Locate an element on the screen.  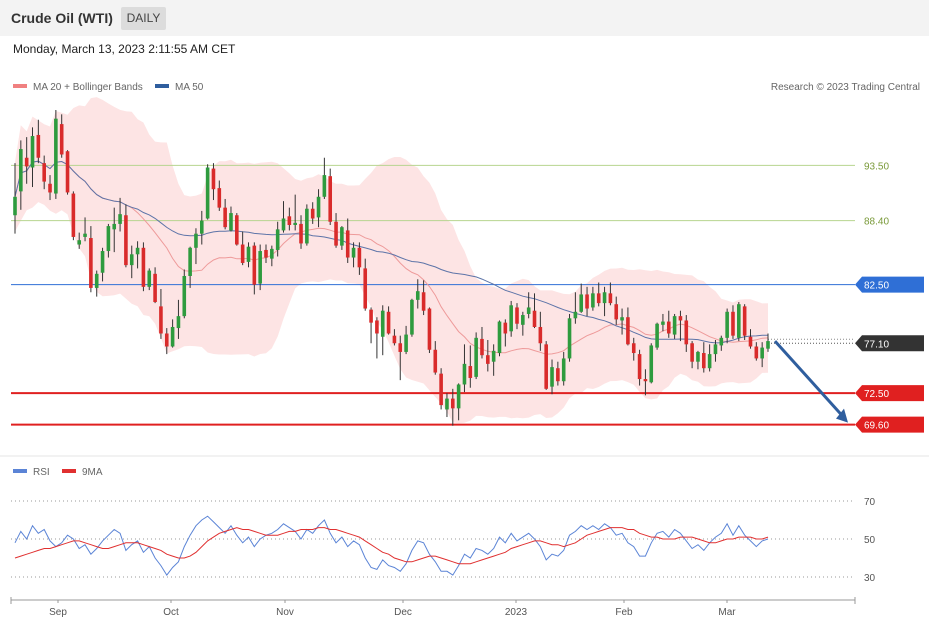
timeframe-tab: DAILY is located at coordinates (143, 18).